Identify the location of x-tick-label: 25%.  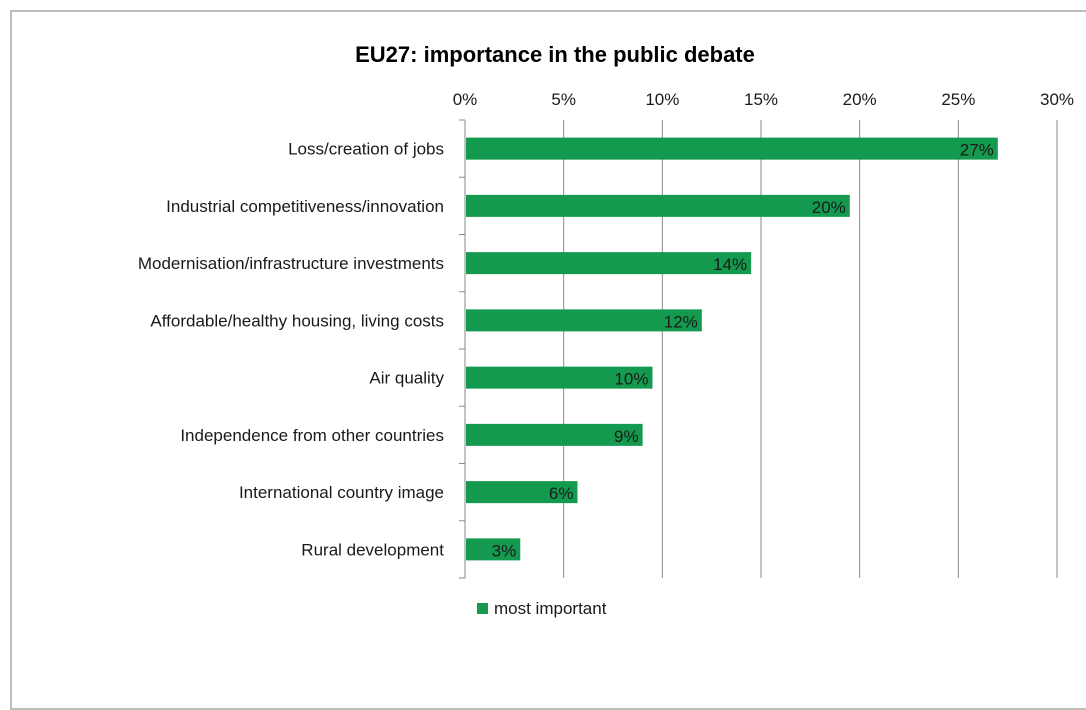
(958, 99).